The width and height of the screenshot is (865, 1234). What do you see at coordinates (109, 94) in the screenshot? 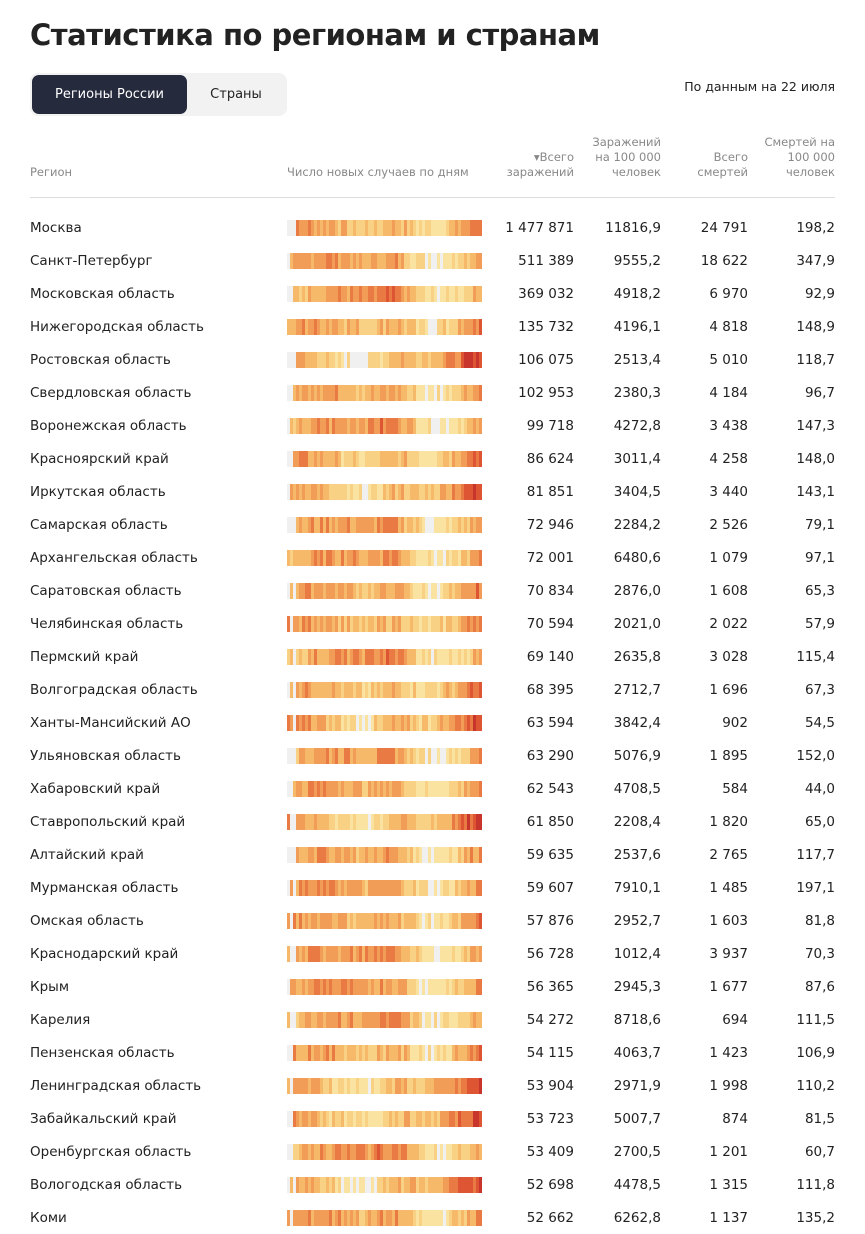
I see `tab: Регионы России` at bounding box center [109, 94].